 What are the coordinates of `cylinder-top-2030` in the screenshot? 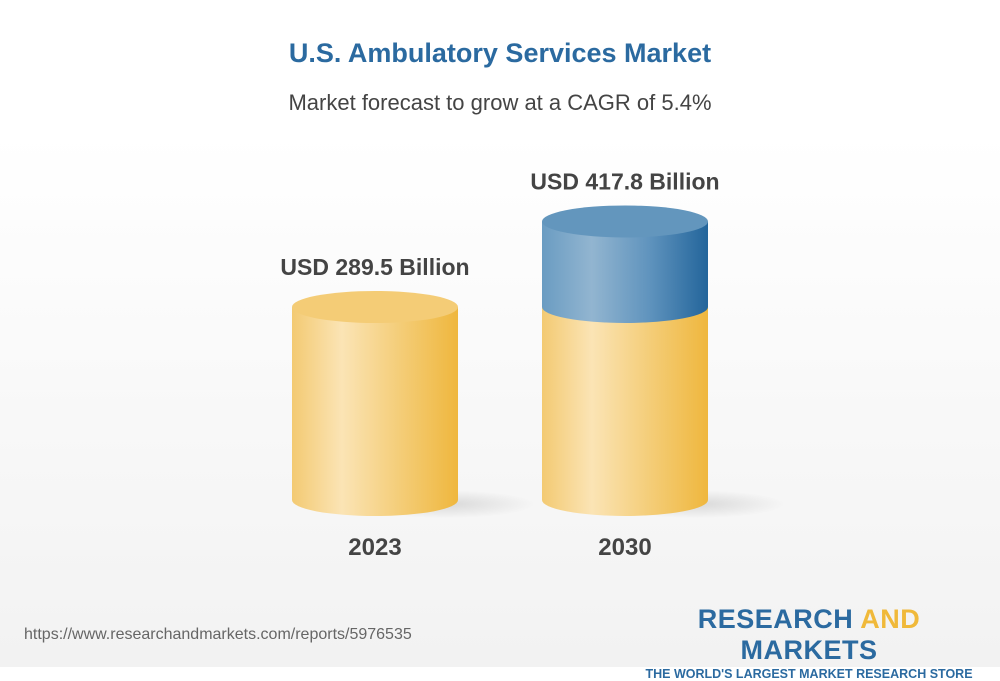 It's located at (625, 221).